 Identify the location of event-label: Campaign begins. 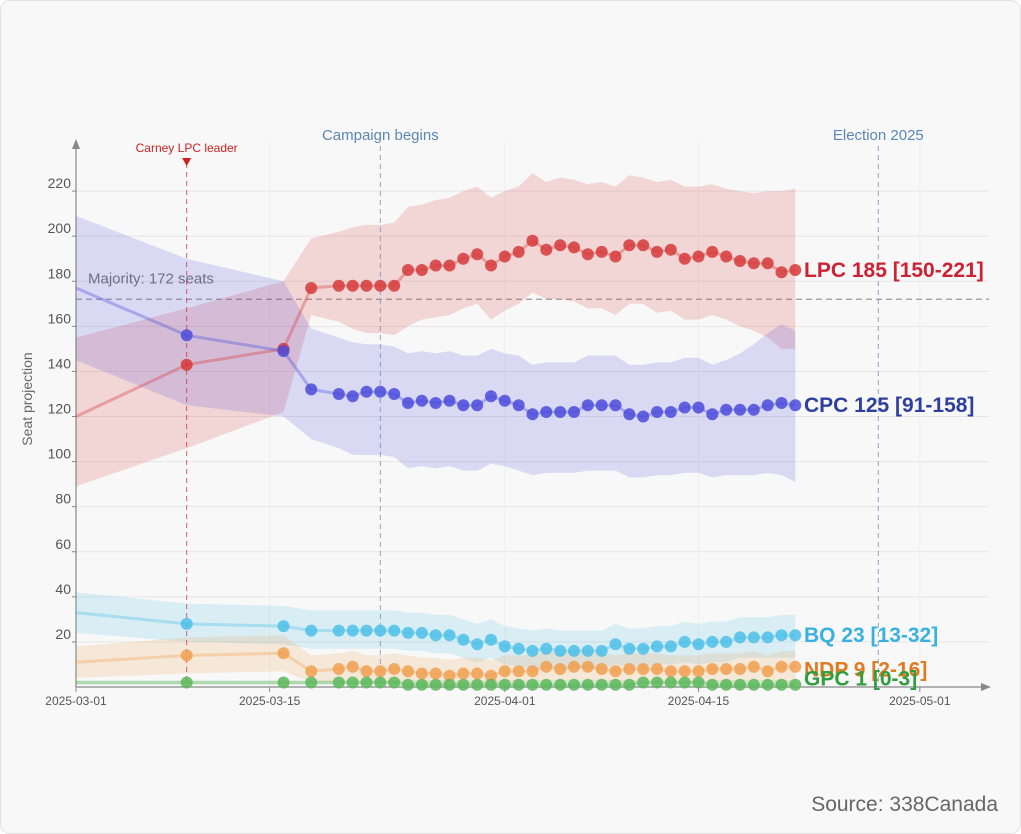
(380, 135).